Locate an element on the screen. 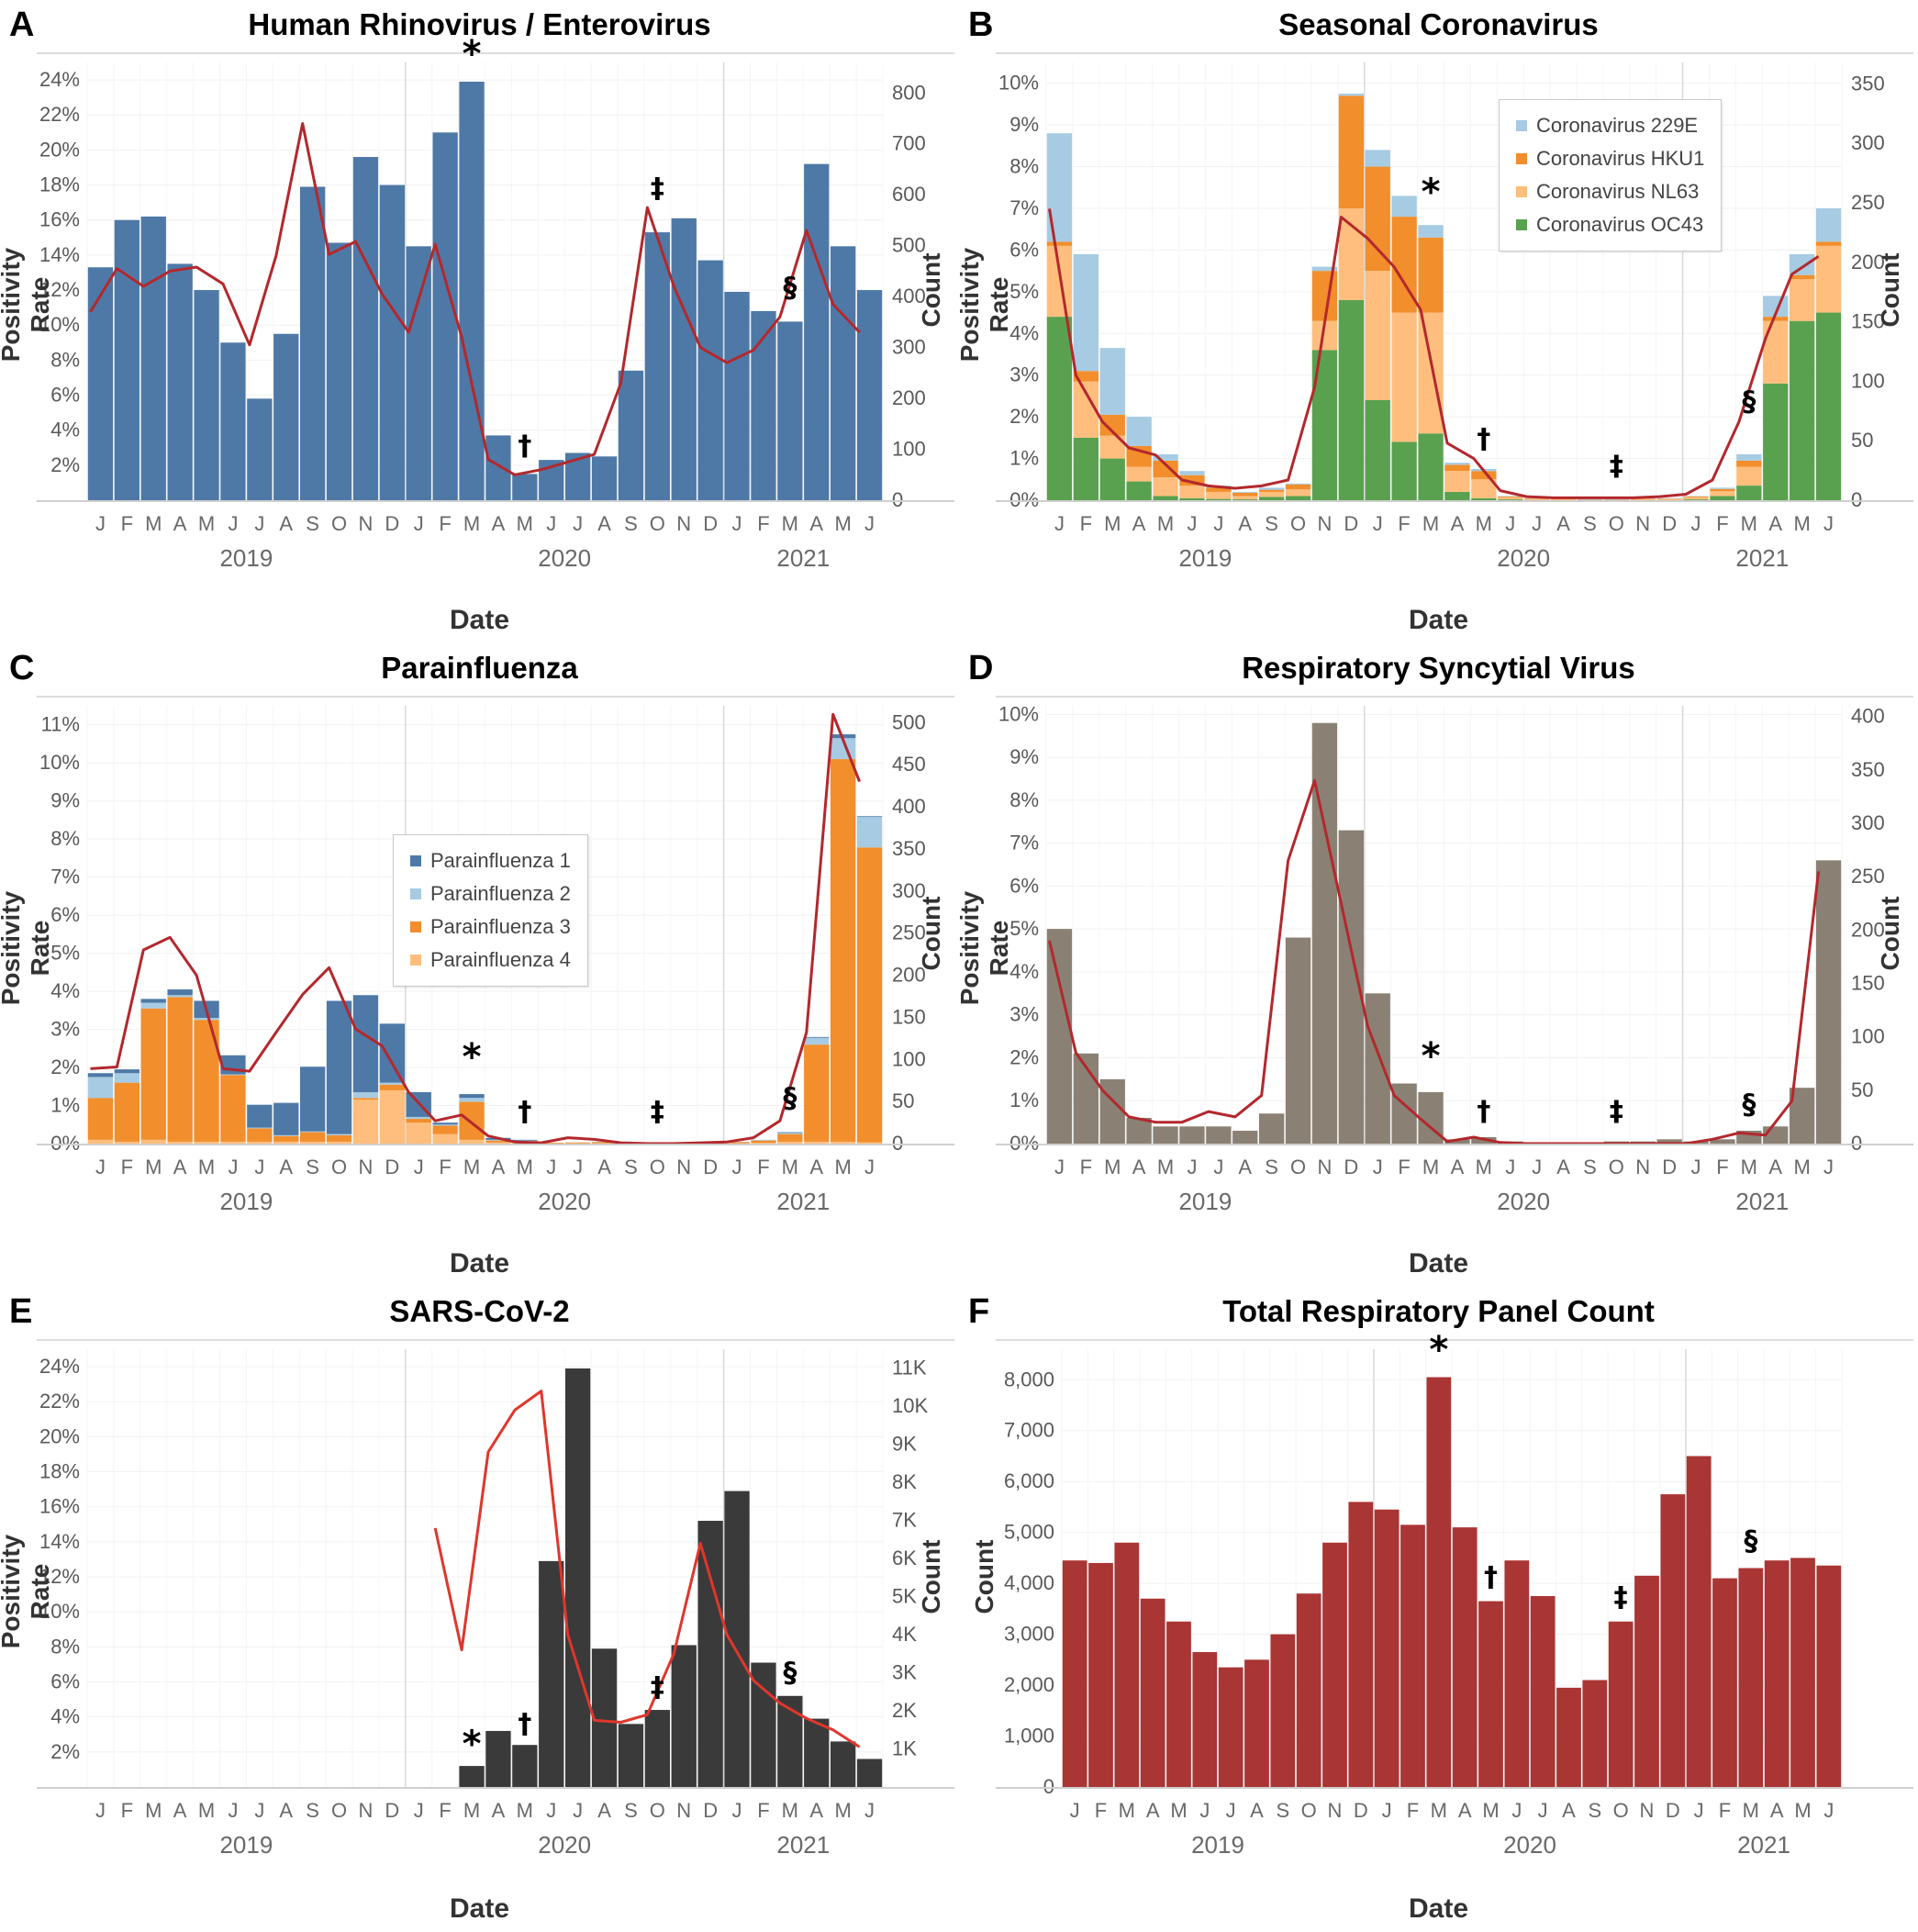 The width and height of the screenshot is (1918, 1932). left-tick-label: 2% is located at coordinates (1024, 416).